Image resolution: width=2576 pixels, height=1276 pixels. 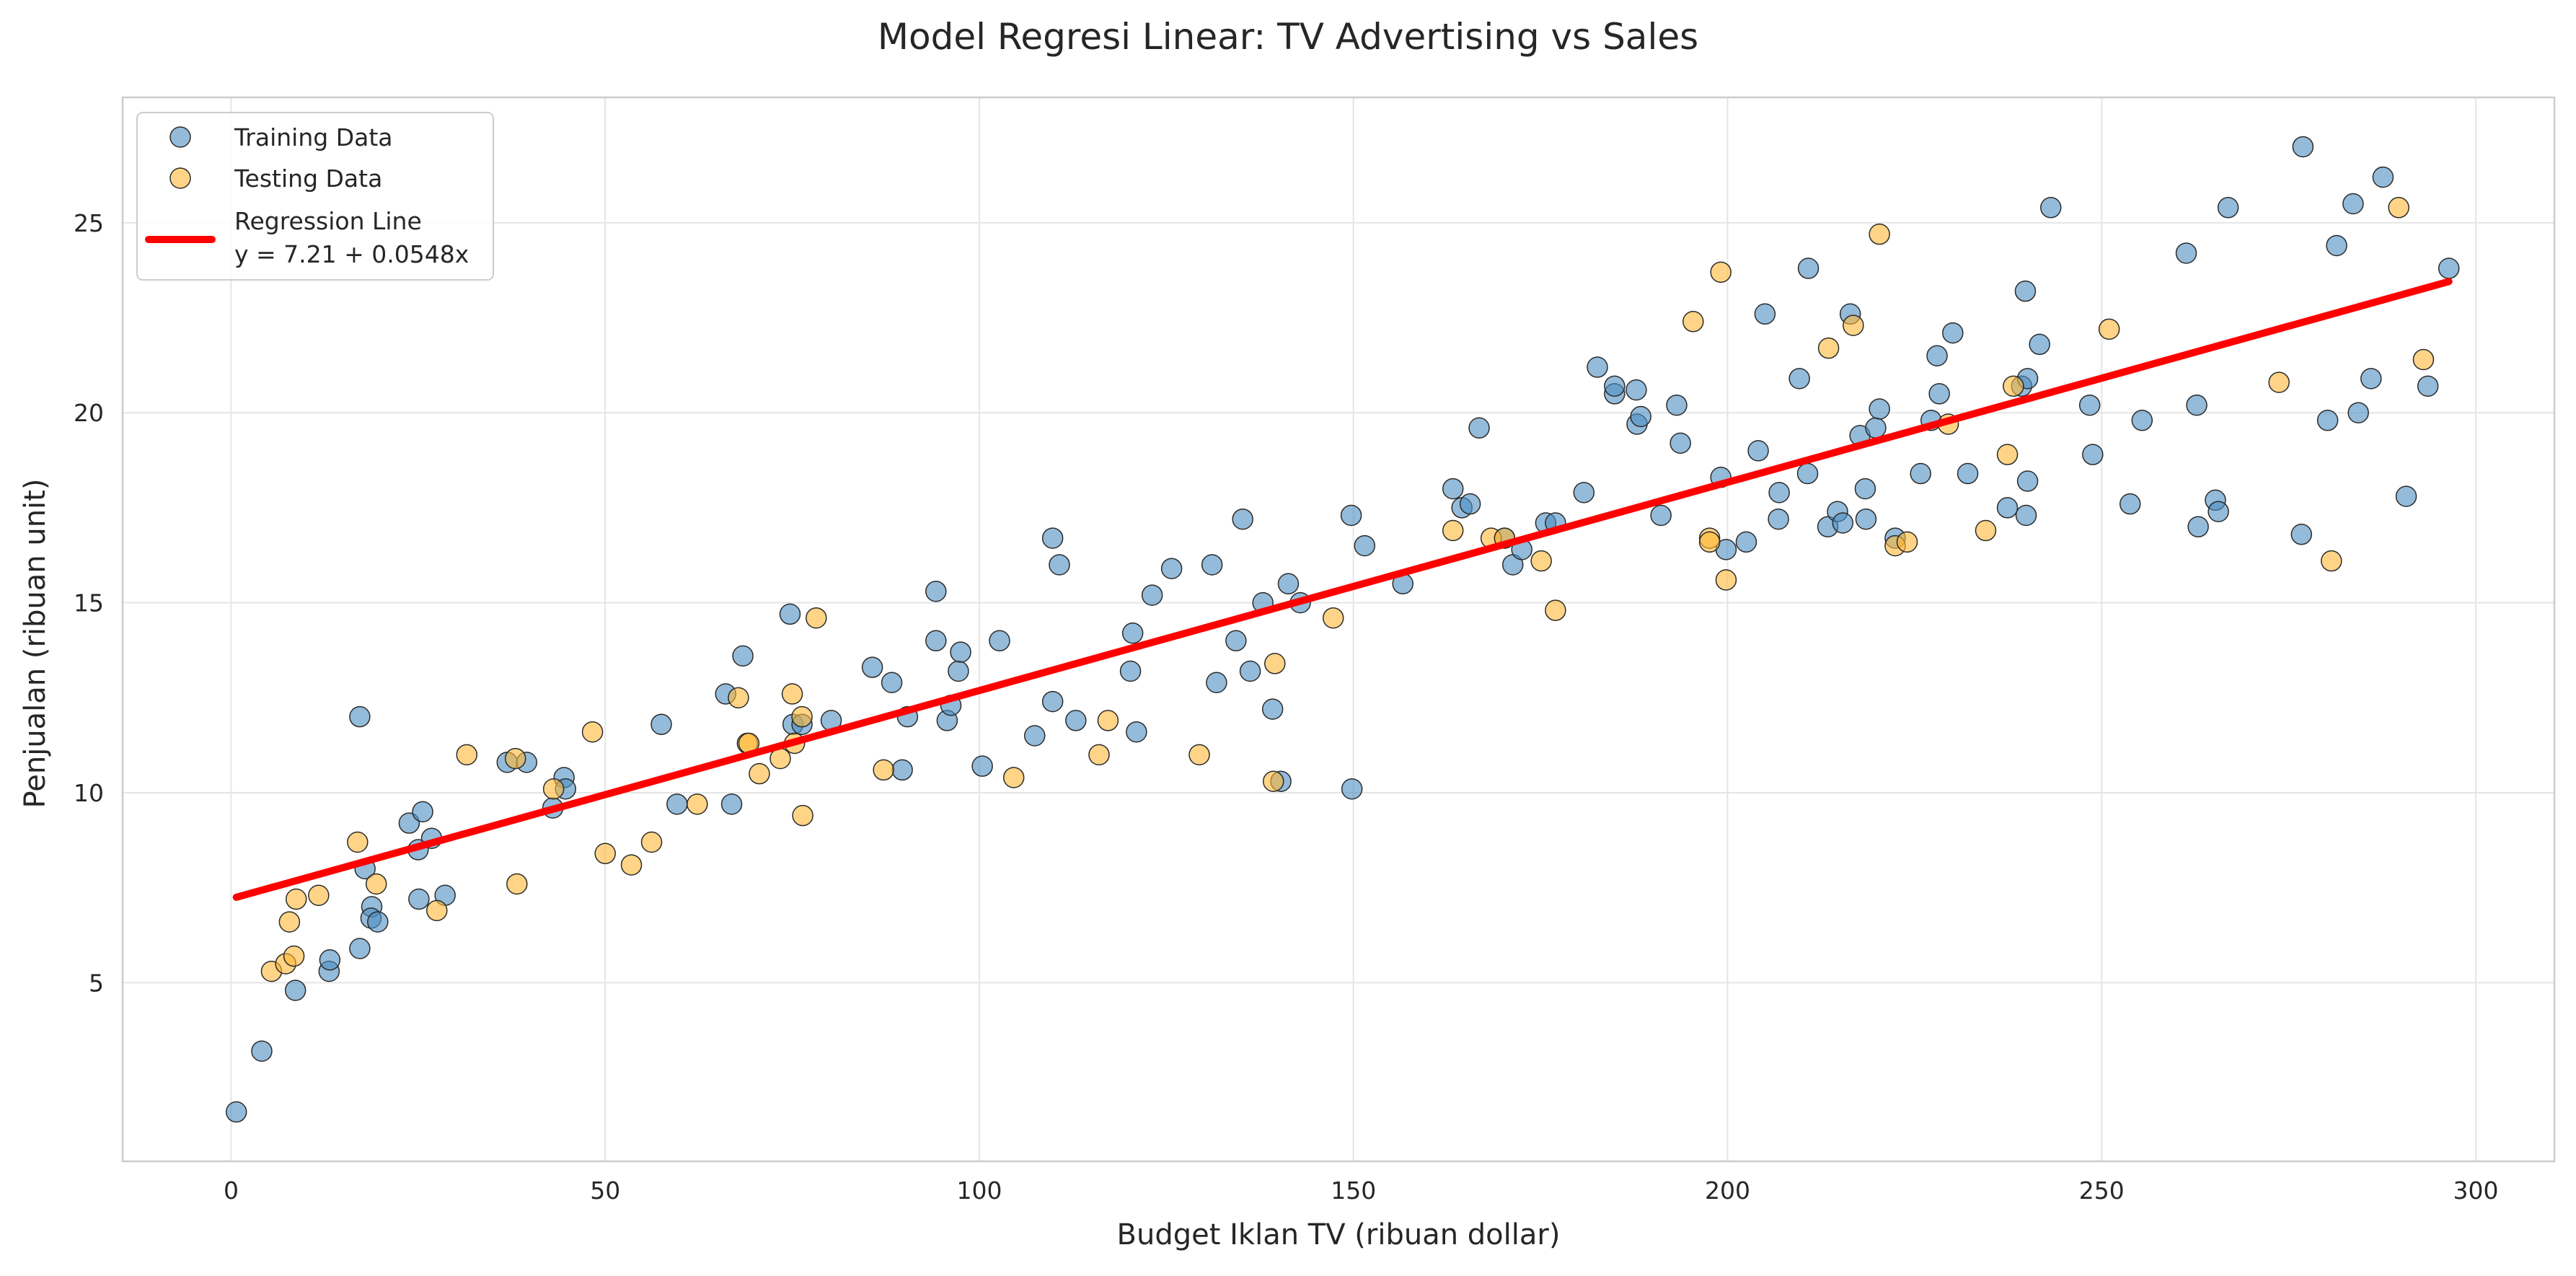 What do you see at coordinates (89, 603) in the screenshot?
I see `y-tick-label: 15` at bounding box center [89, 603].